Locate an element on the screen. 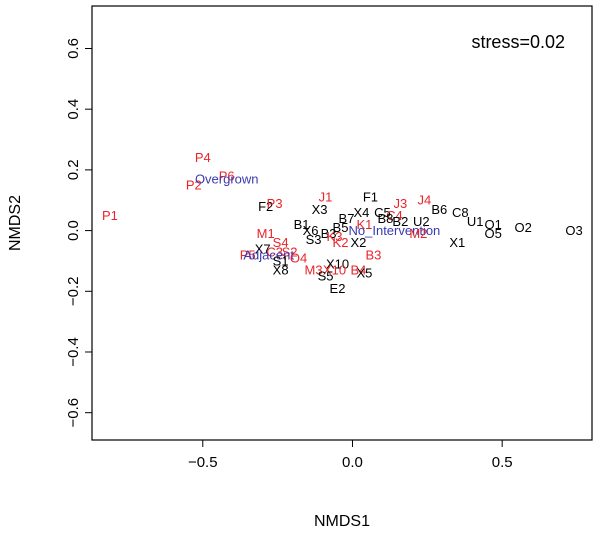 Image resolution: width=600 pixels, height=533 pixels. point-label: B7 is located at coordinates (347, 218).